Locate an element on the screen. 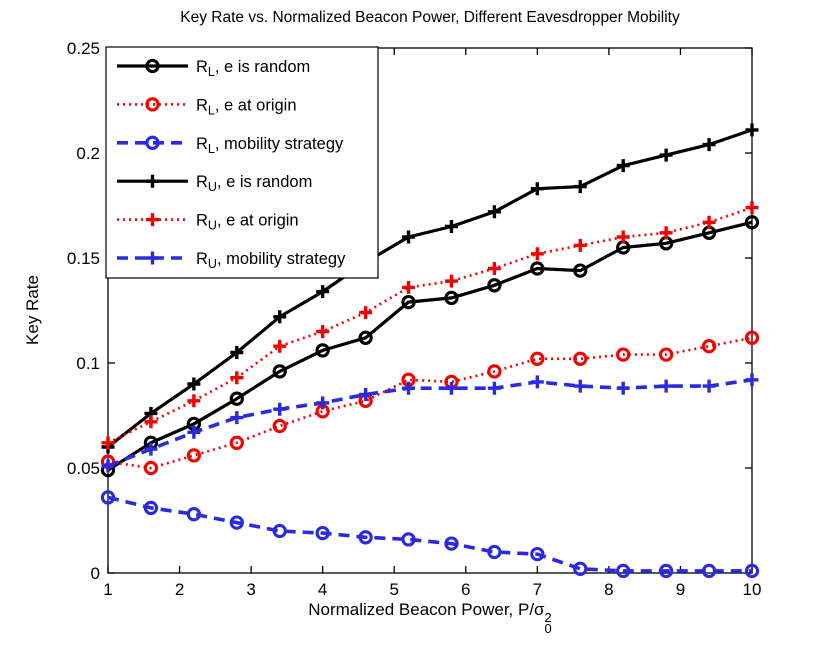 The image size is (830, 650). x-axis-label-text: Normalized Beacon Power, P/σ is located at coordinates (426, 609).